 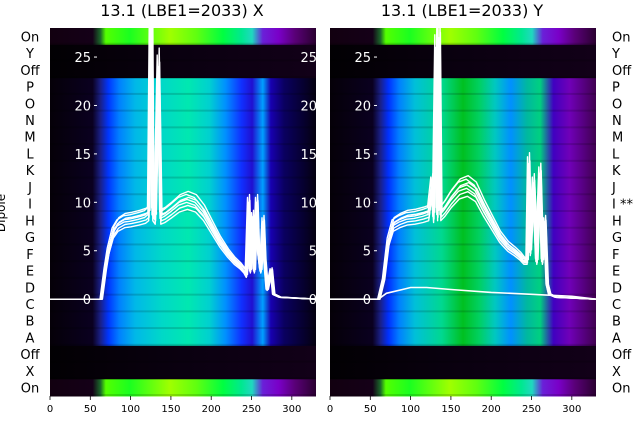 I want to click on row-label-0: On, so click(x=30, y=37).